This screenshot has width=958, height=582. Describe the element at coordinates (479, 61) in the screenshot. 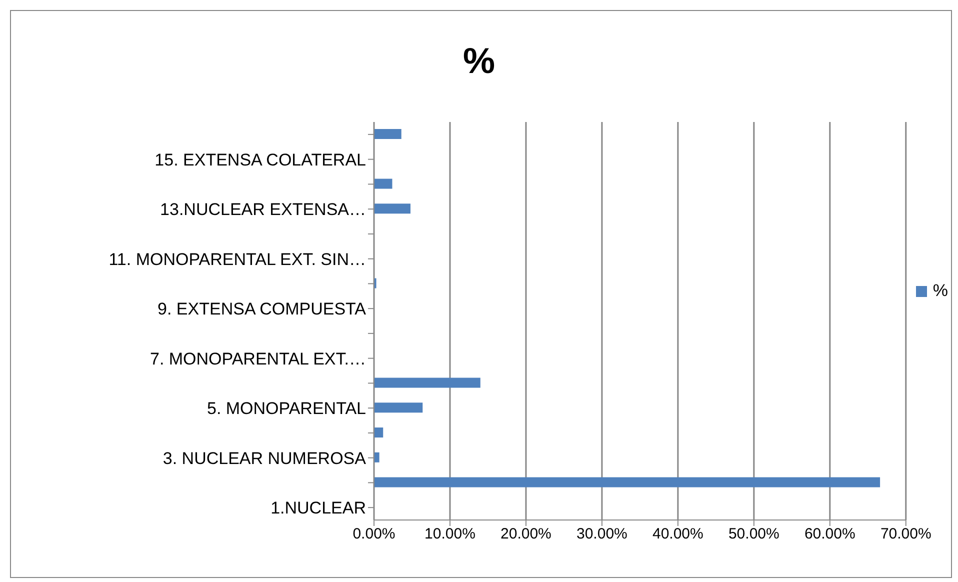

I see `chart-title: %` at that location.